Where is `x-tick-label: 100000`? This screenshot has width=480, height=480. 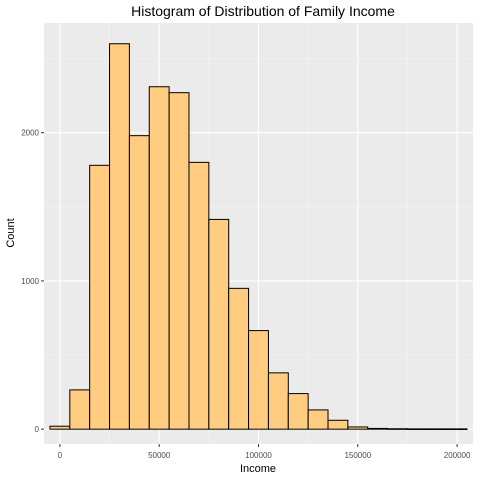
x-tick-label: 100000 is located at coordinates (258, 455).